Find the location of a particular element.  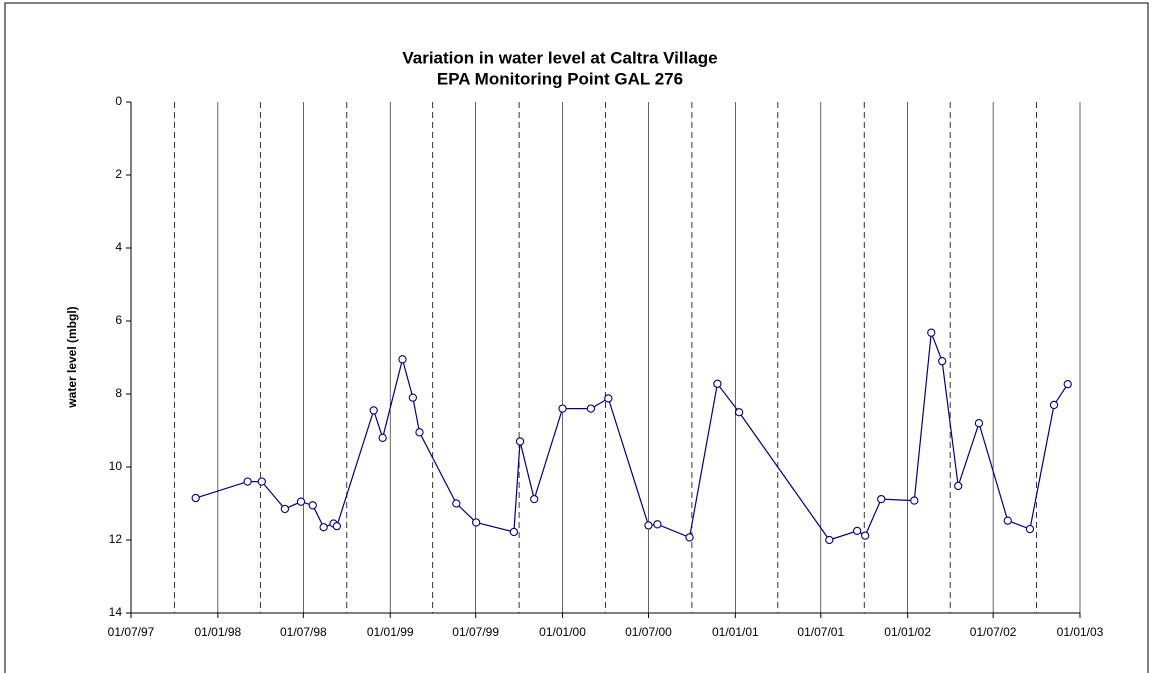

y-tick-label: 10 is located at coordinates (116, 466).